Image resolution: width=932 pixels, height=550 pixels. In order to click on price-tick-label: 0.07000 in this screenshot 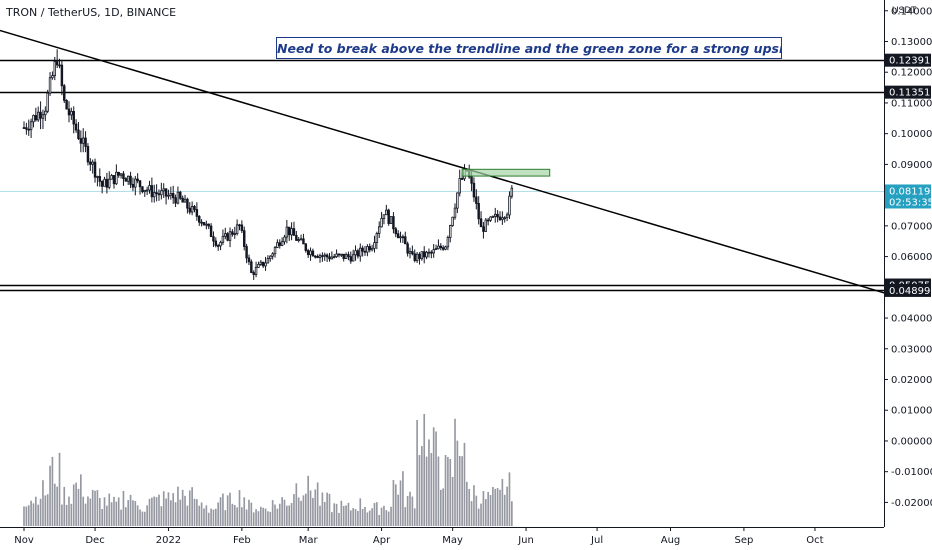, I will do `click(911, 226)`.